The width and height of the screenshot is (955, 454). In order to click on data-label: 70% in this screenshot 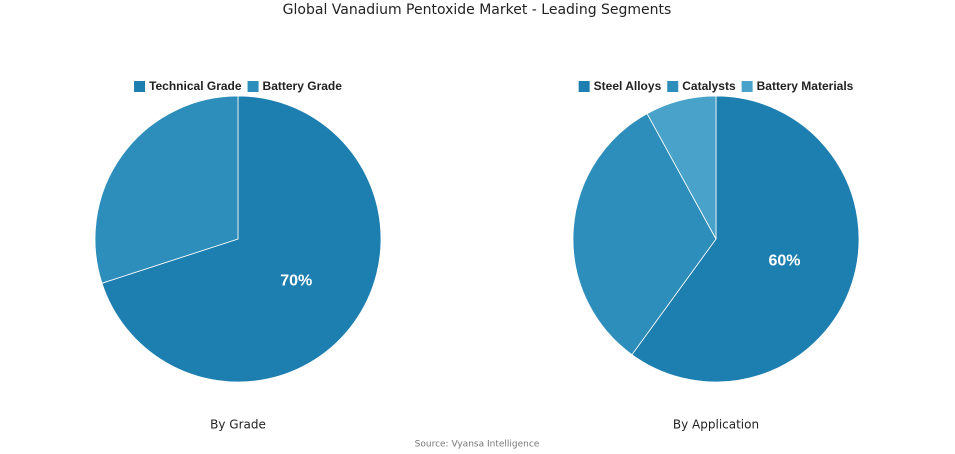, I will do `click(296, 281)`.